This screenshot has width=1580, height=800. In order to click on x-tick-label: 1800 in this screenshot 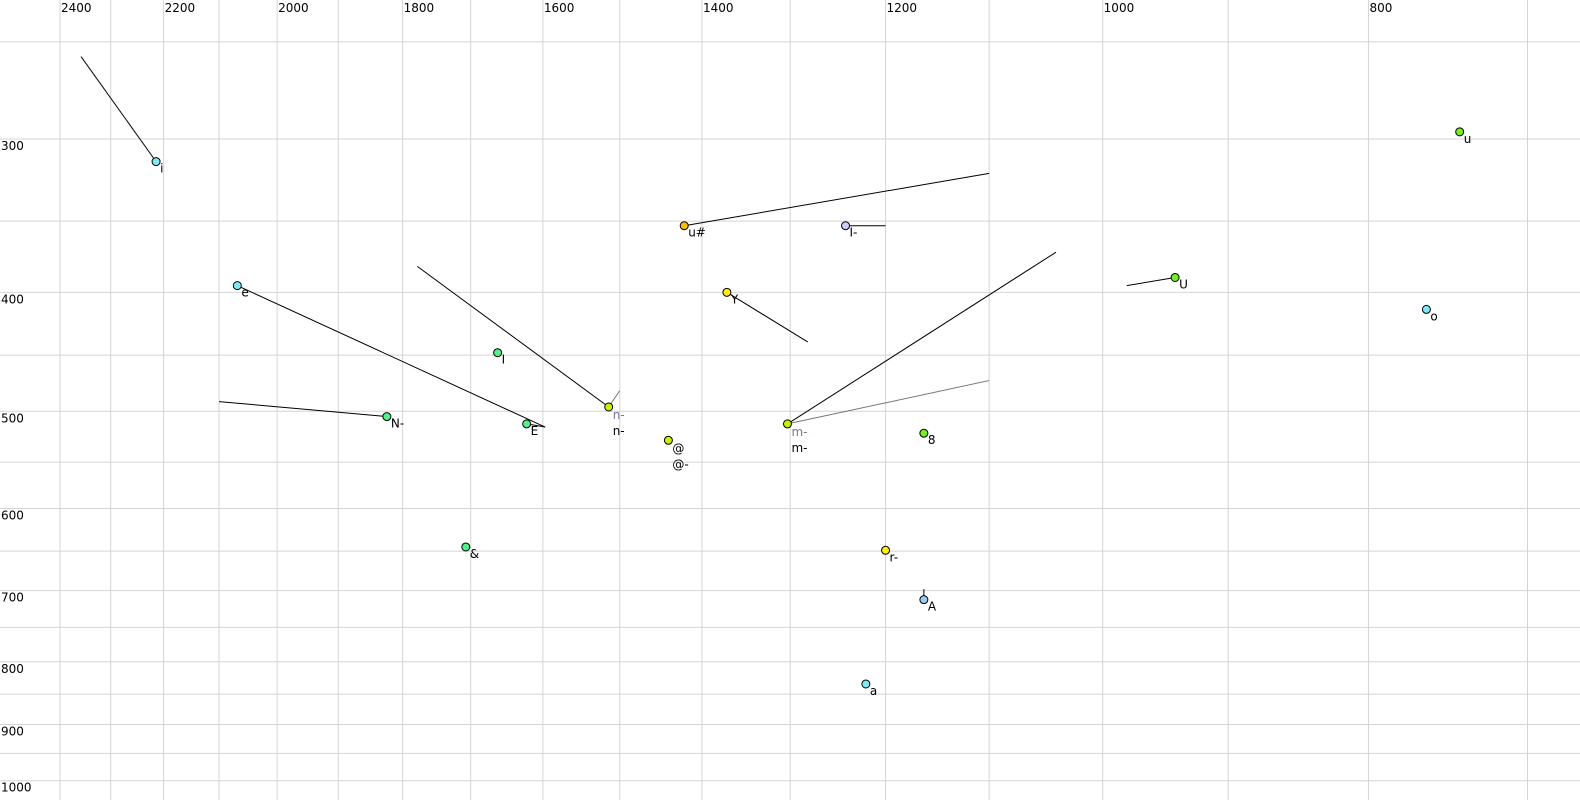, I will do `click(419, 8)`.